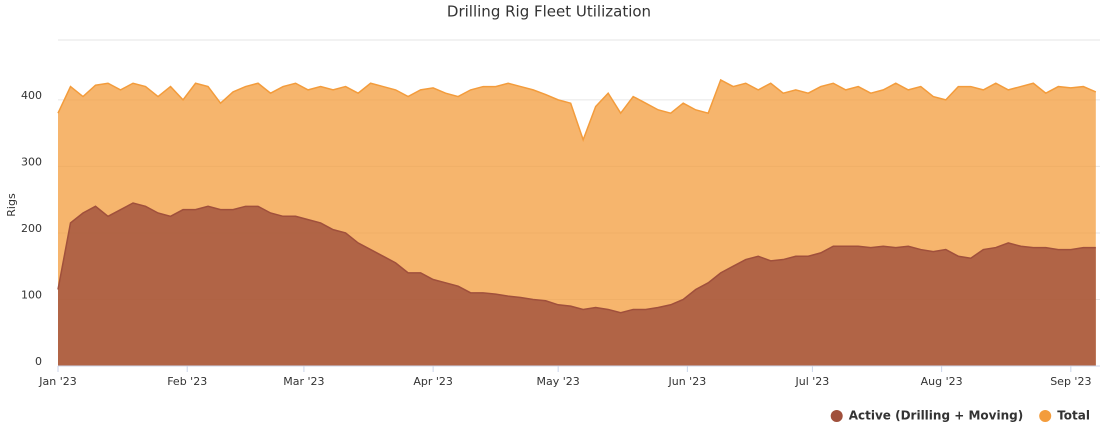 The width and height of the screenshot is (1106, 430). I want to click on x-tick-label: Jan '23, so click(57, 381).